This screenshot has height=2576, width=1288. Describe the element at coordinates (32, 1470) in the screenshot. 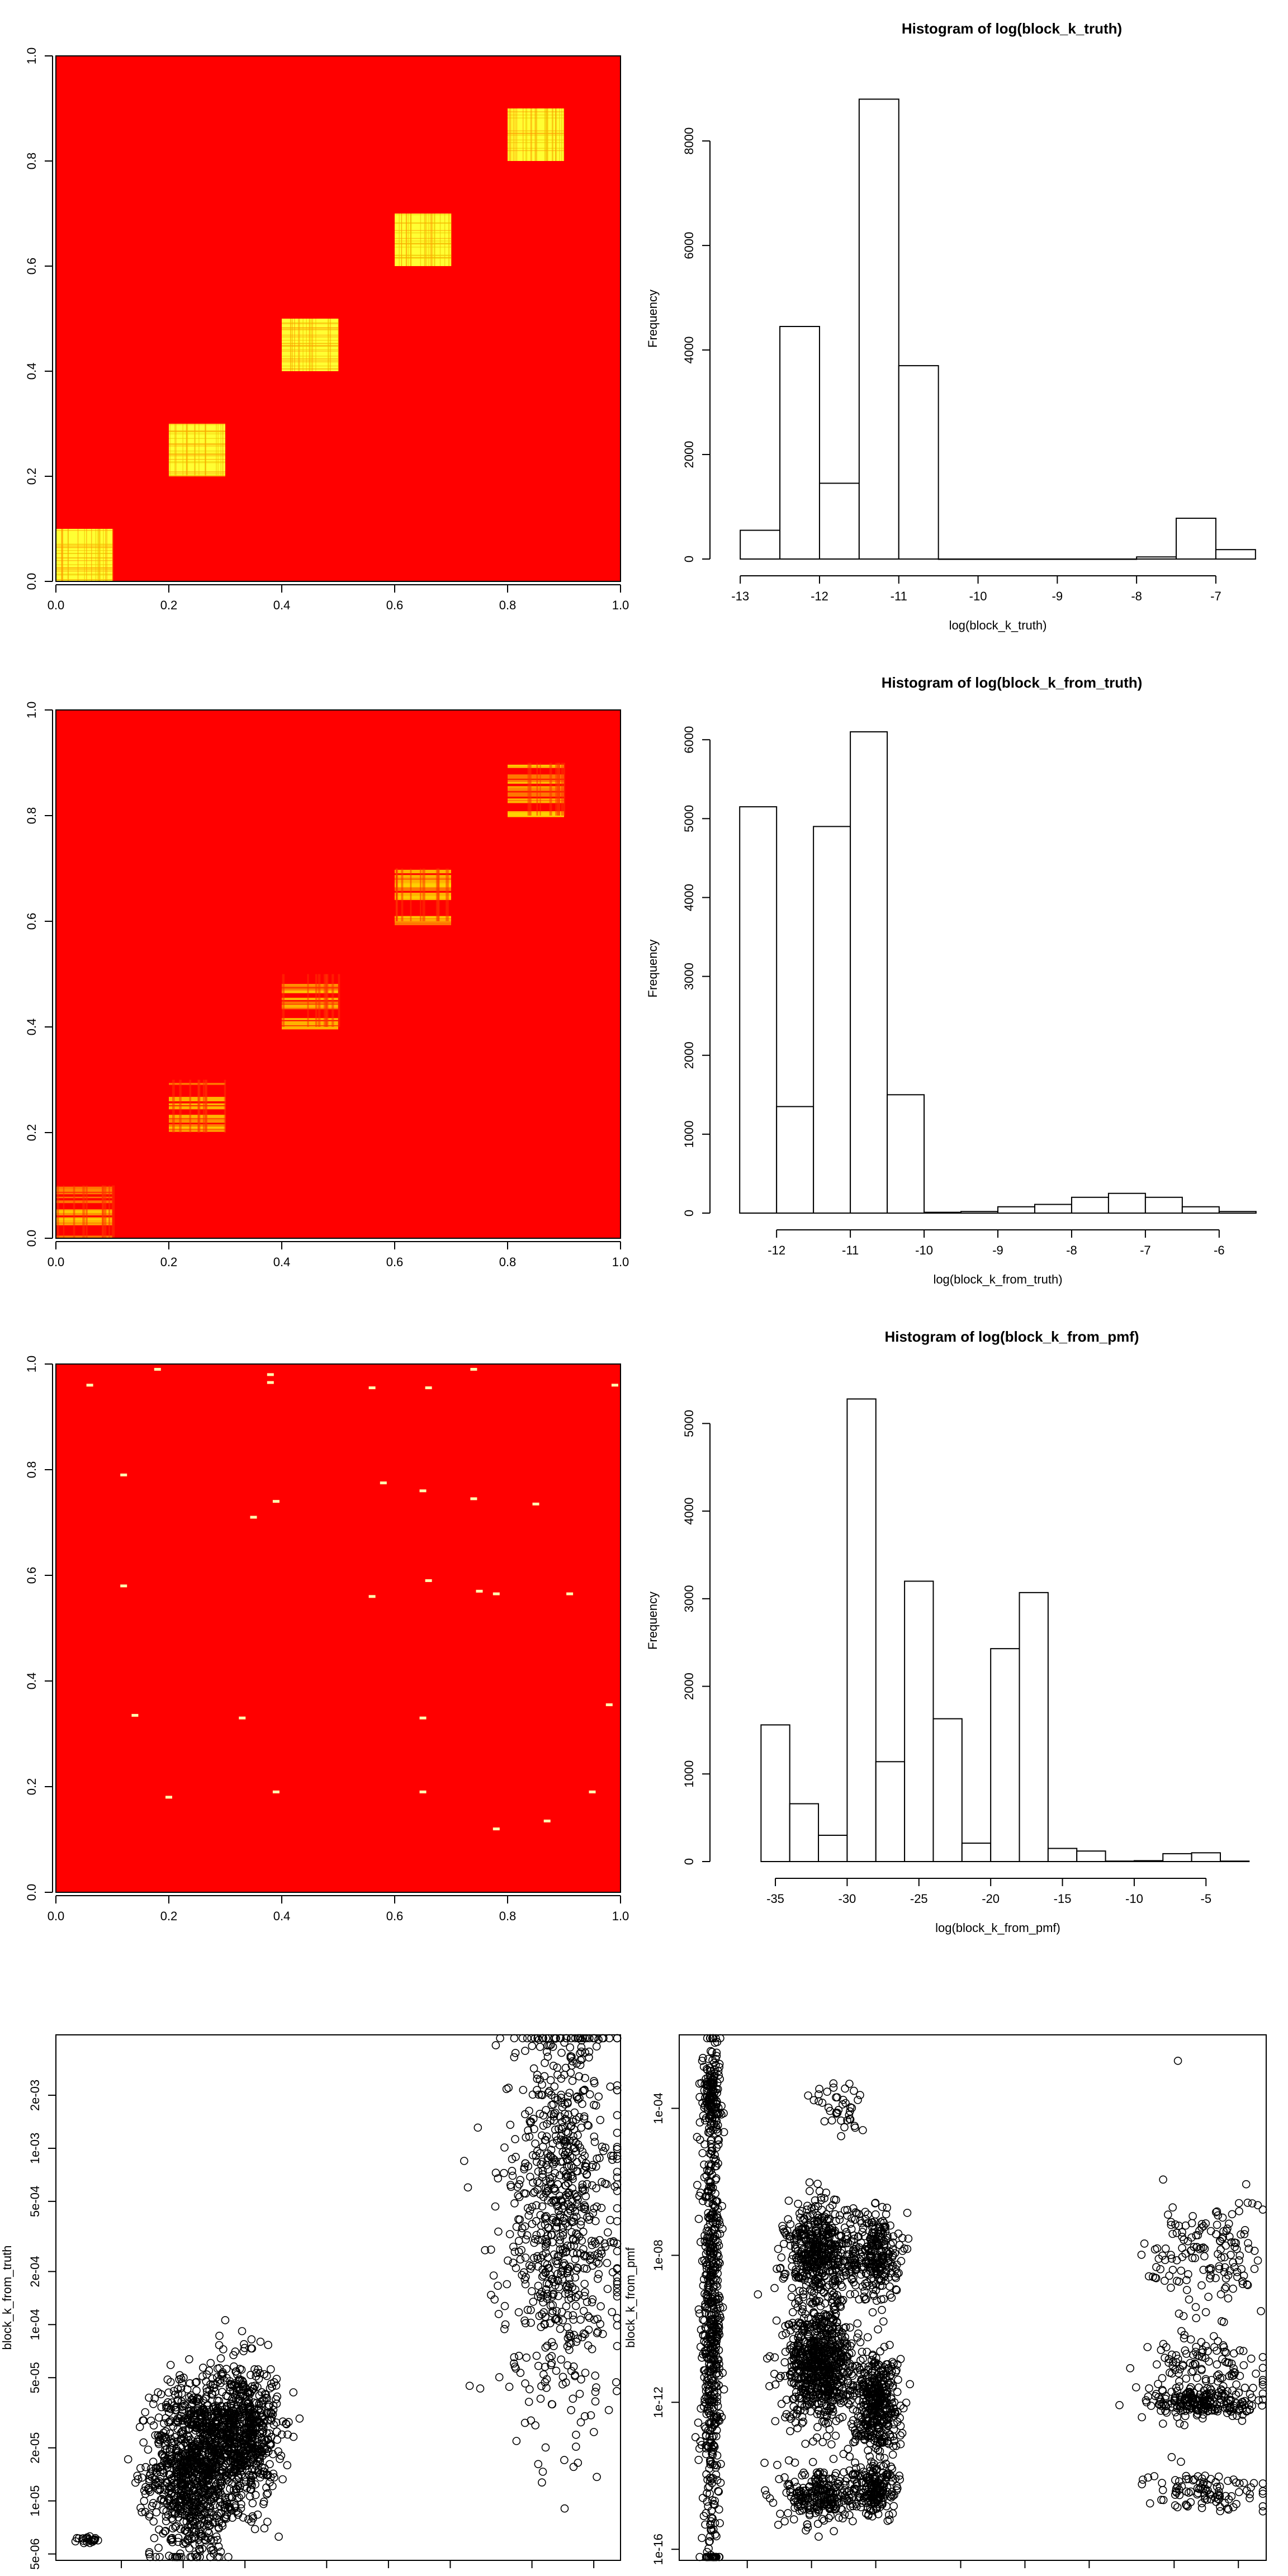

I see `y-tick-label: 0.8` at that location.